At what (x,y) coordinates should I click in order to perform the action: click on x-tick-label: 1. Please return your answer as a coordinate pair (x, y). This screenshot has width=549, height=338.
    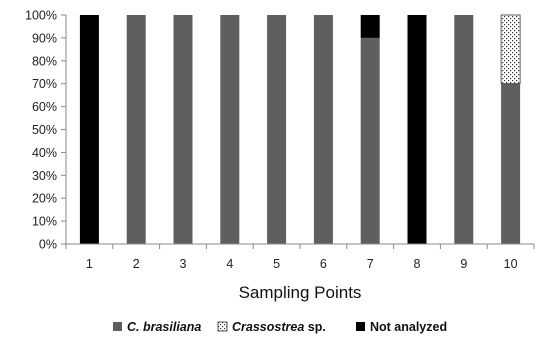
    Looking at the image, I should click on (89, 264).